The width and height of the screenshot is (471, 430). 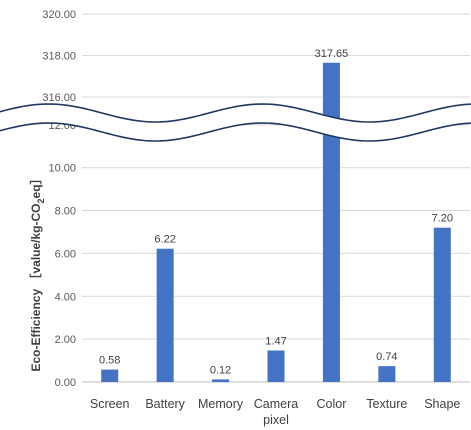 I want to click on x-category-label: Texture, so click(x=386, y=404).